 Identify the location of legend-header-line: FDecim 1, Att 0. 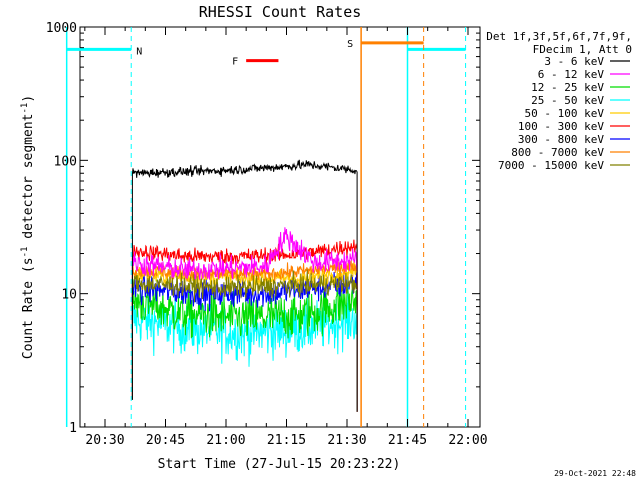
(582, 49).